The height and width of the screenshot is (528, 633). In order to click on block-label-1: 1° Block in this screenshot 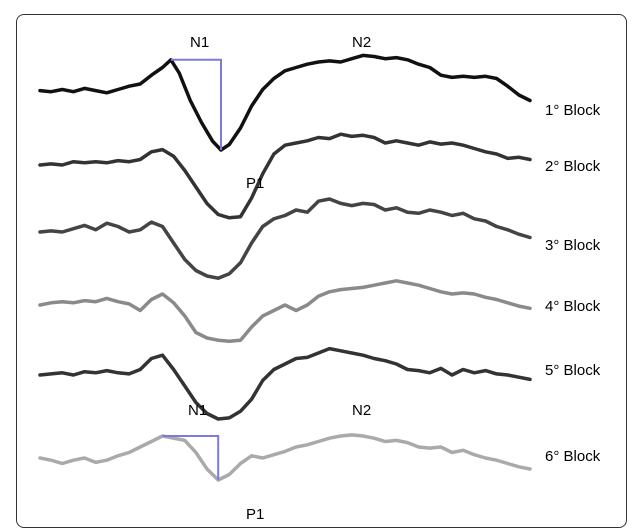, I will do `click(573, 110)`.